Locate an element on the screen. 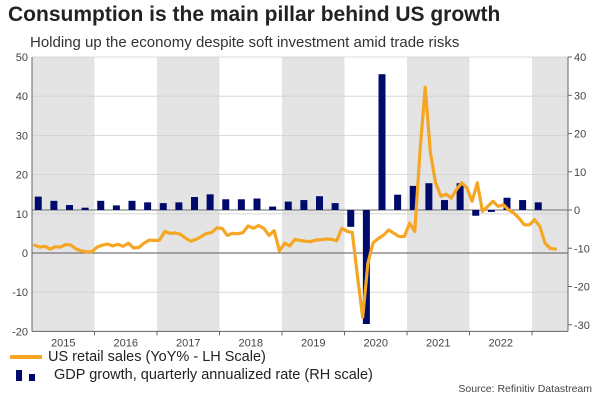 This screenshot has width=600, height=400. left-axis-tick-label: -10 is located at coordinates (20, 293).